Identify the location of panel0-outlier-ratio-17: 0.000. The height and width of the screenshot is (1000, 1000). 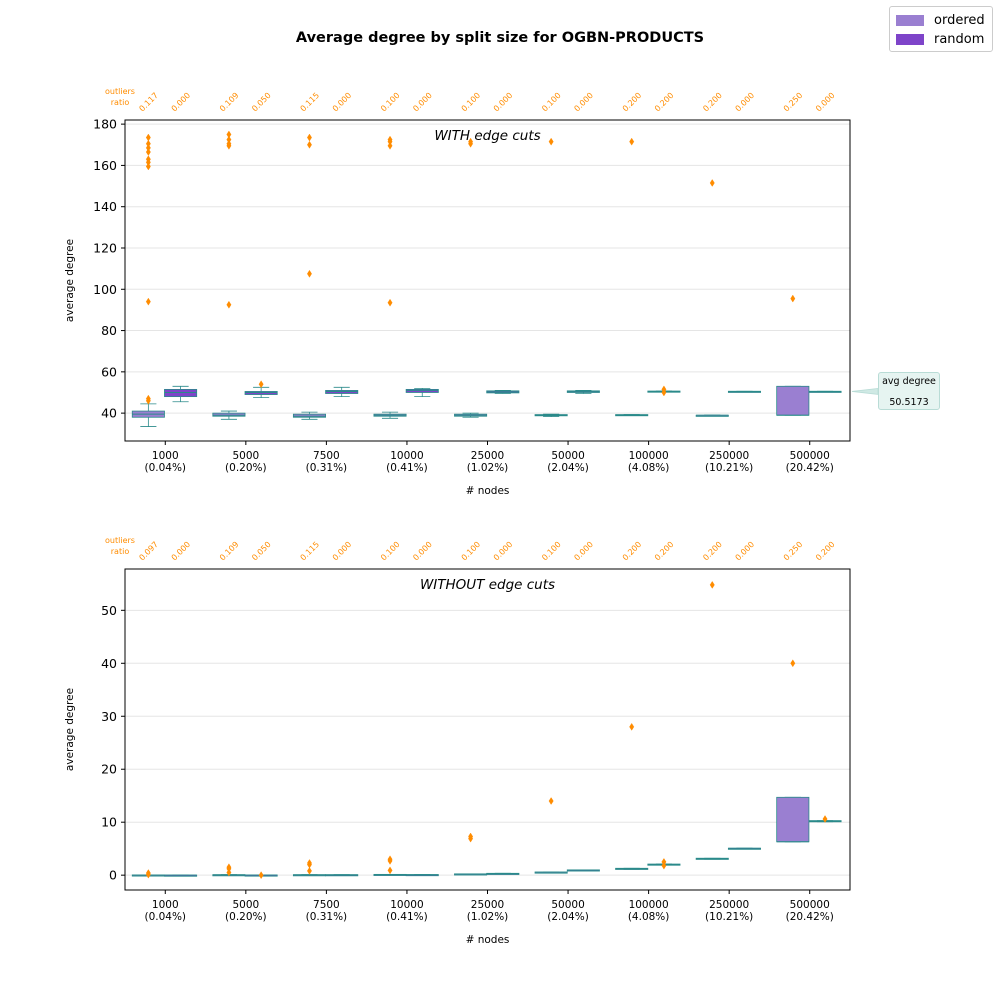
(825, 102).